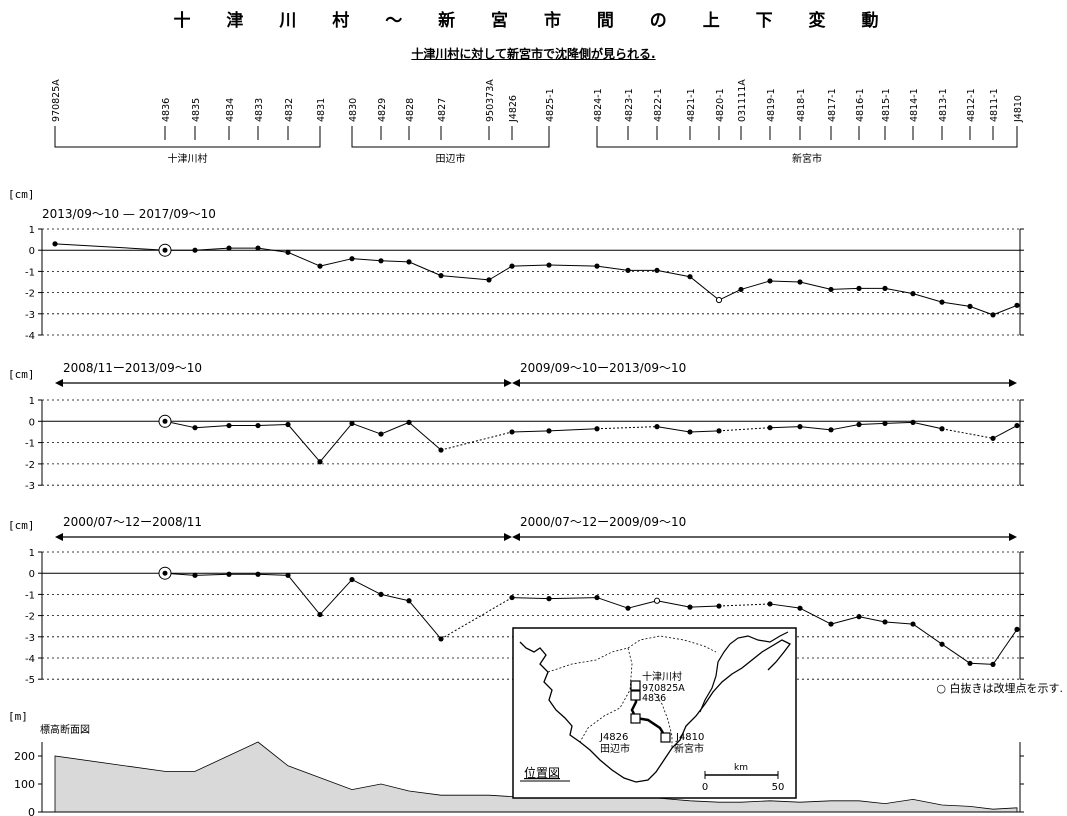 This screenshot has height=816, width=1067. What do you see at coordinates (30, 659) in the screenshot?
I see `panel-2-ytick-label--4: -4` at bounding box center [30, 659].